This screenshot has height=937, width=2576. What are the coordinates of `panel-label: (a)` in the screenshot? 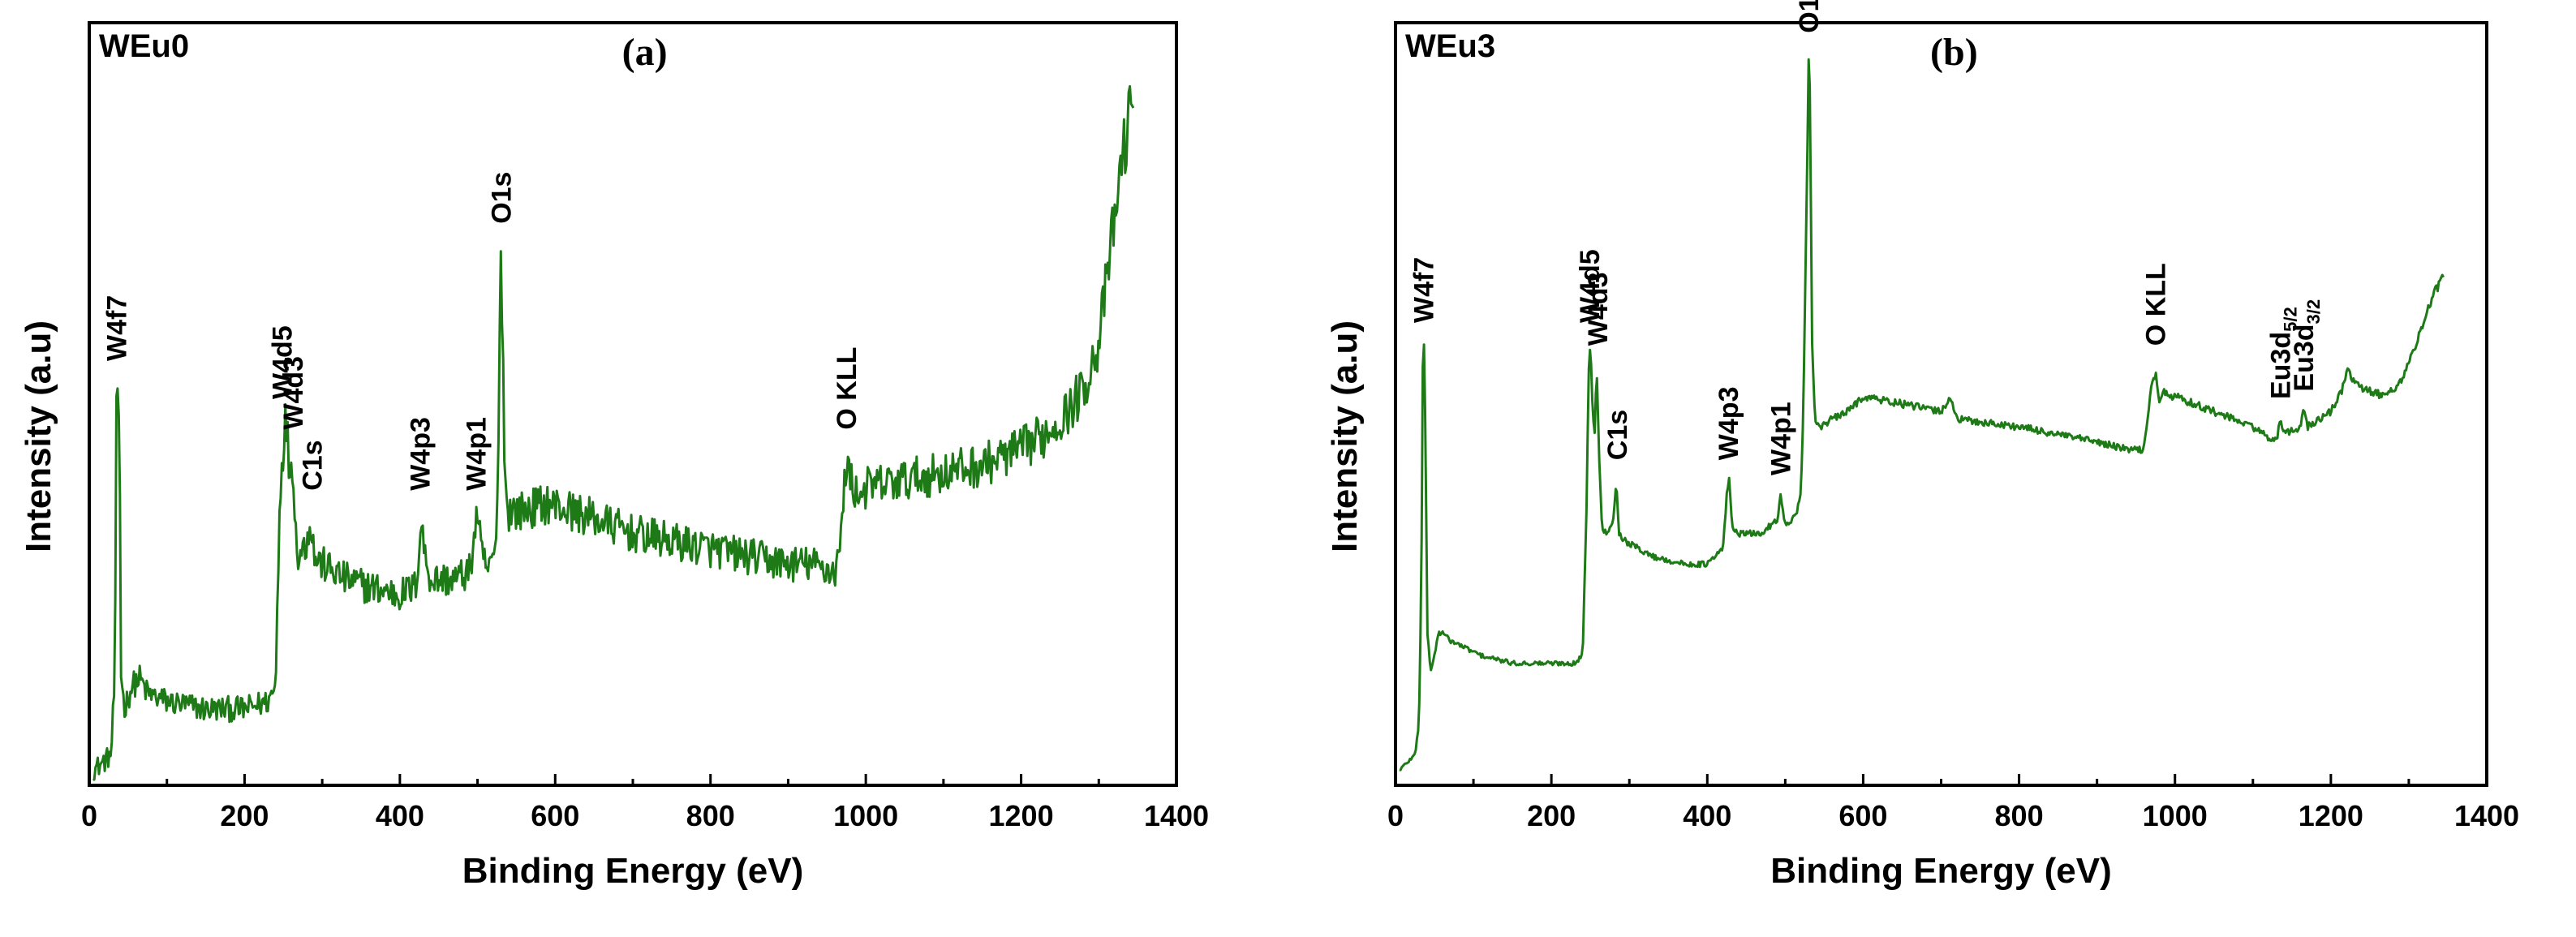 It's located at (645, 52).